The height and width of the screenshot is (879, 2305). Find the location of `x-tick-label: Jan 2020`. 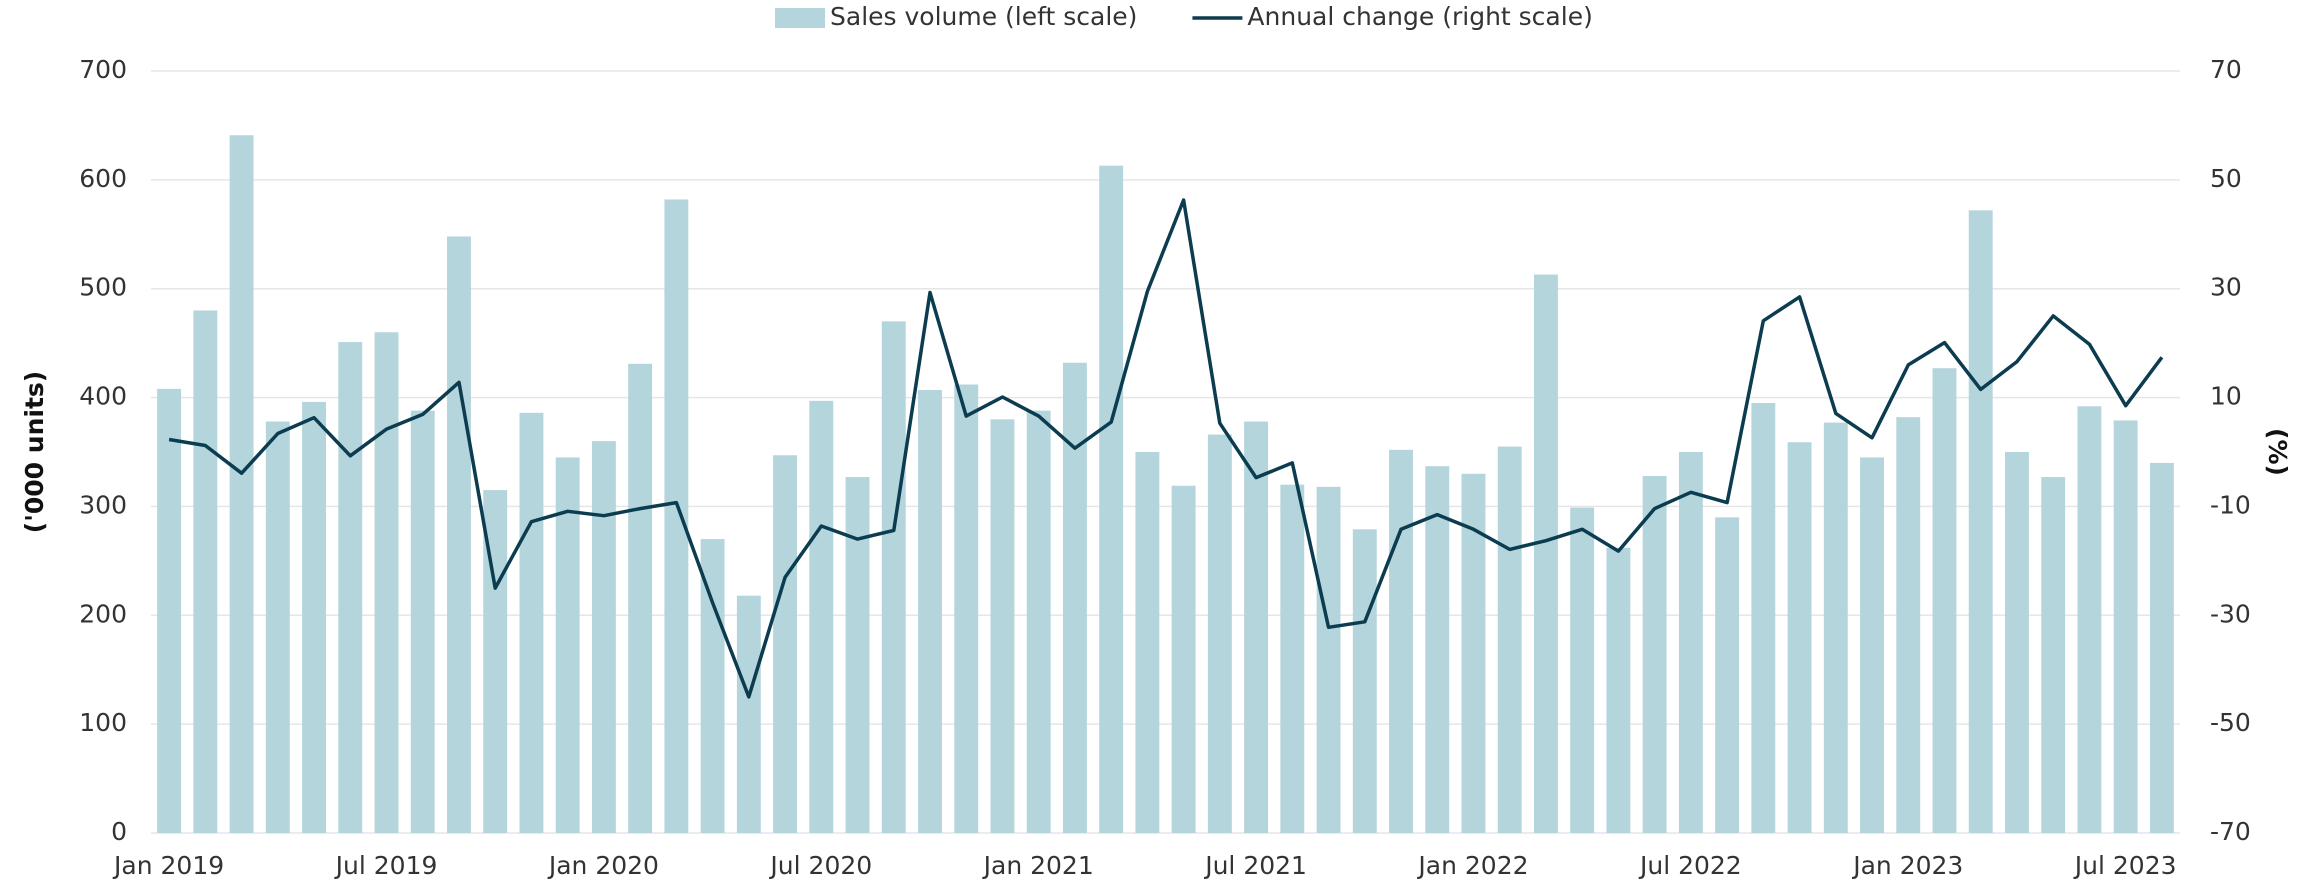

x-tick-label: Jan 2020 is located at coordinates (603, 865).